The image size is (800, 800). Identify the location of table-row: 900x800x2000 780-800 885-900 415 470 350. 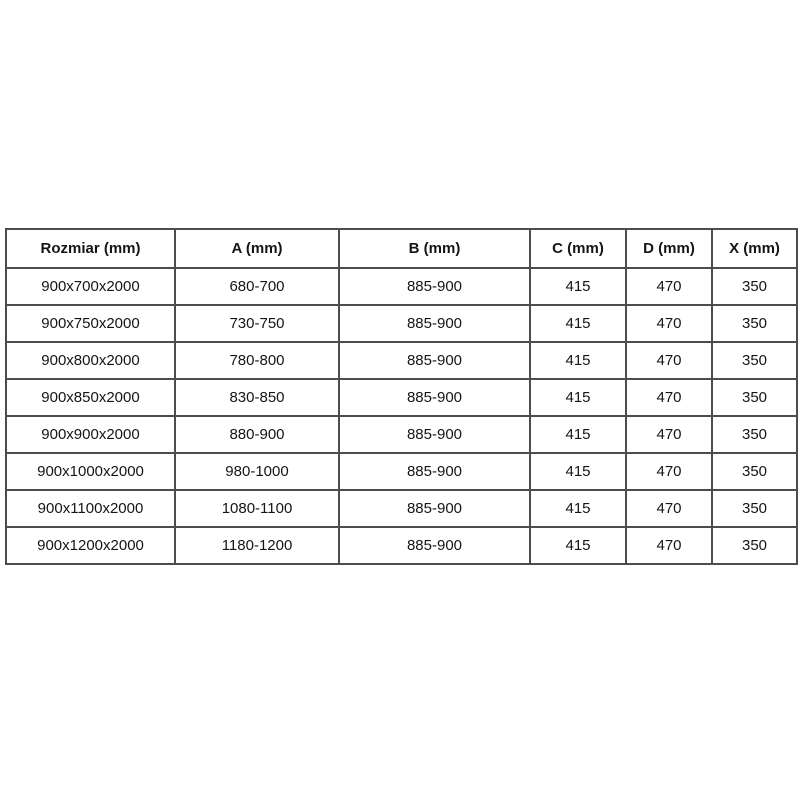
(401, 360).